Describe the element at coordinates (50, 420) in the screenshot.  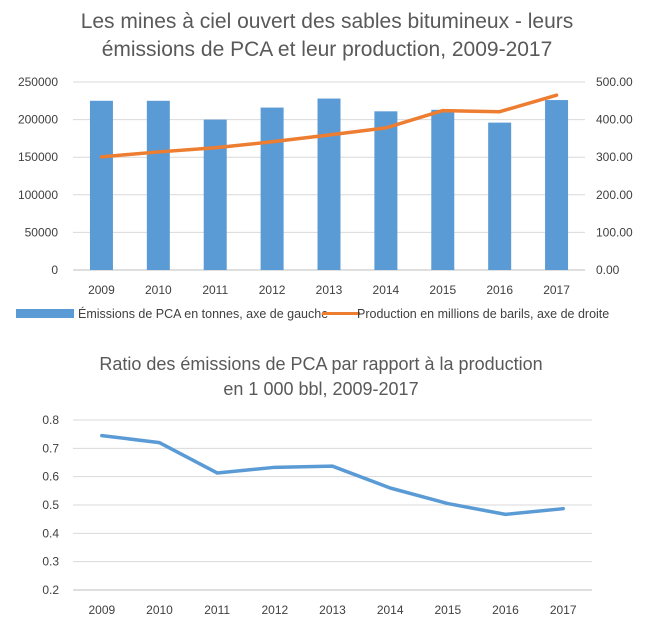
I see `y-tick-label: 0.8` at that location.